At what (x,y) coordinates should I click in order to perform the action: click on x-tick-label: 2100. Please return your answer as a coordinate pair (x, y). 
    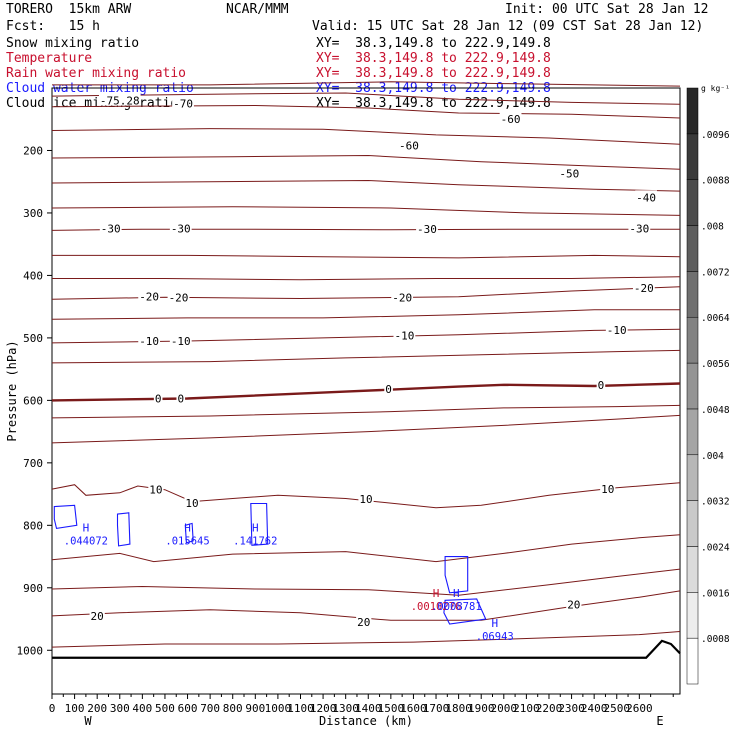
    Looking at the image, I should click on (526, 708).